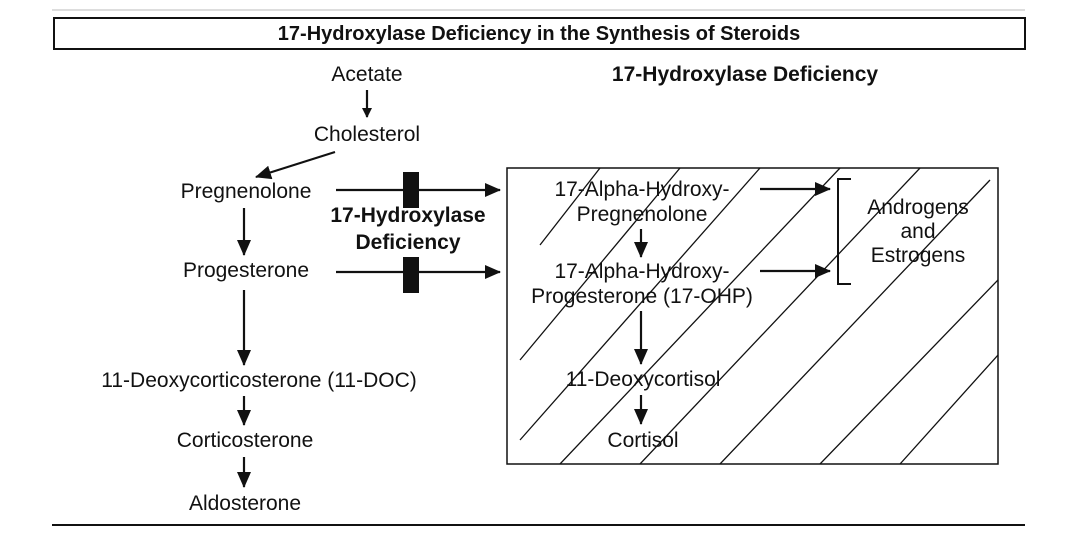  I want to click on block-bar-lower, so click(411, 275).